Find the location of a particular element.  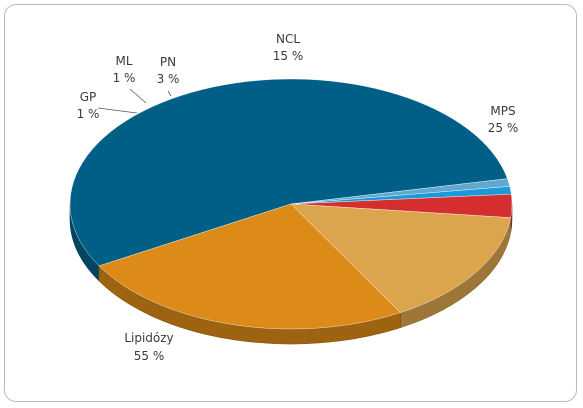

leader-line-ml is located at coordinates (138, 96).